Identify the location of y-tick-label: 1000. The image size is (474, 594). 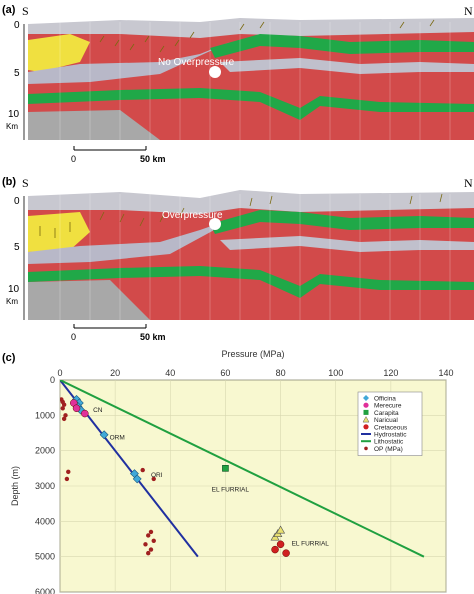
(45, 415).